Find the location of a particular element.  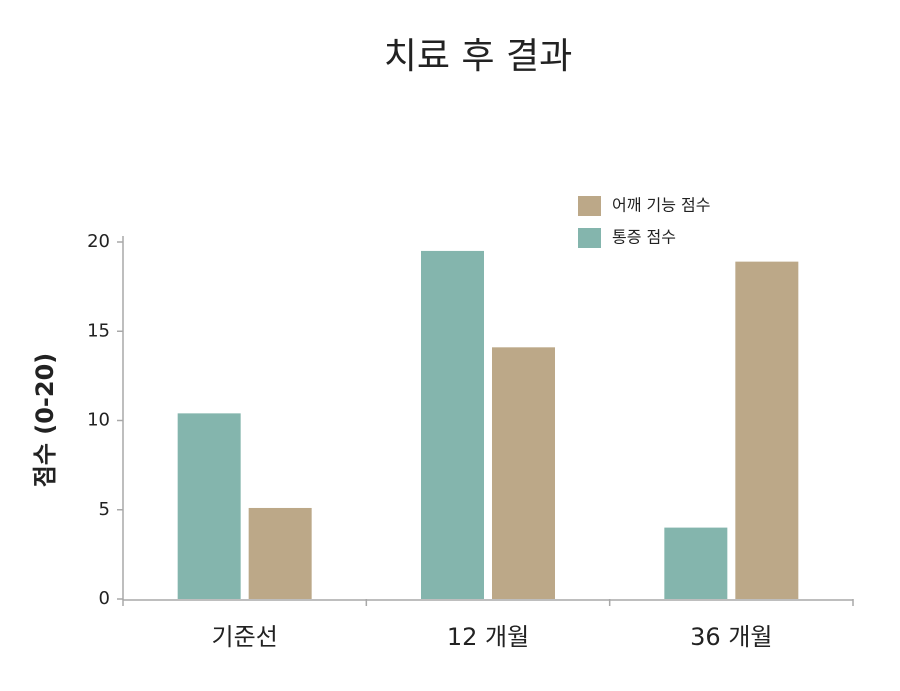

chart-title: 치료 후 결과 is located at coordinates (478, 56).